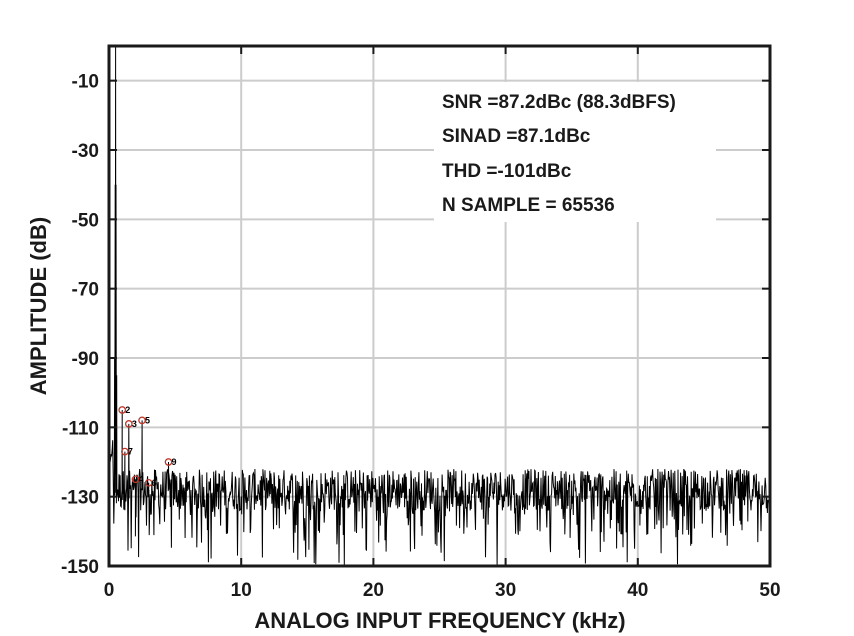  I want to click on x-tick-label: 50, so click(769, 590).